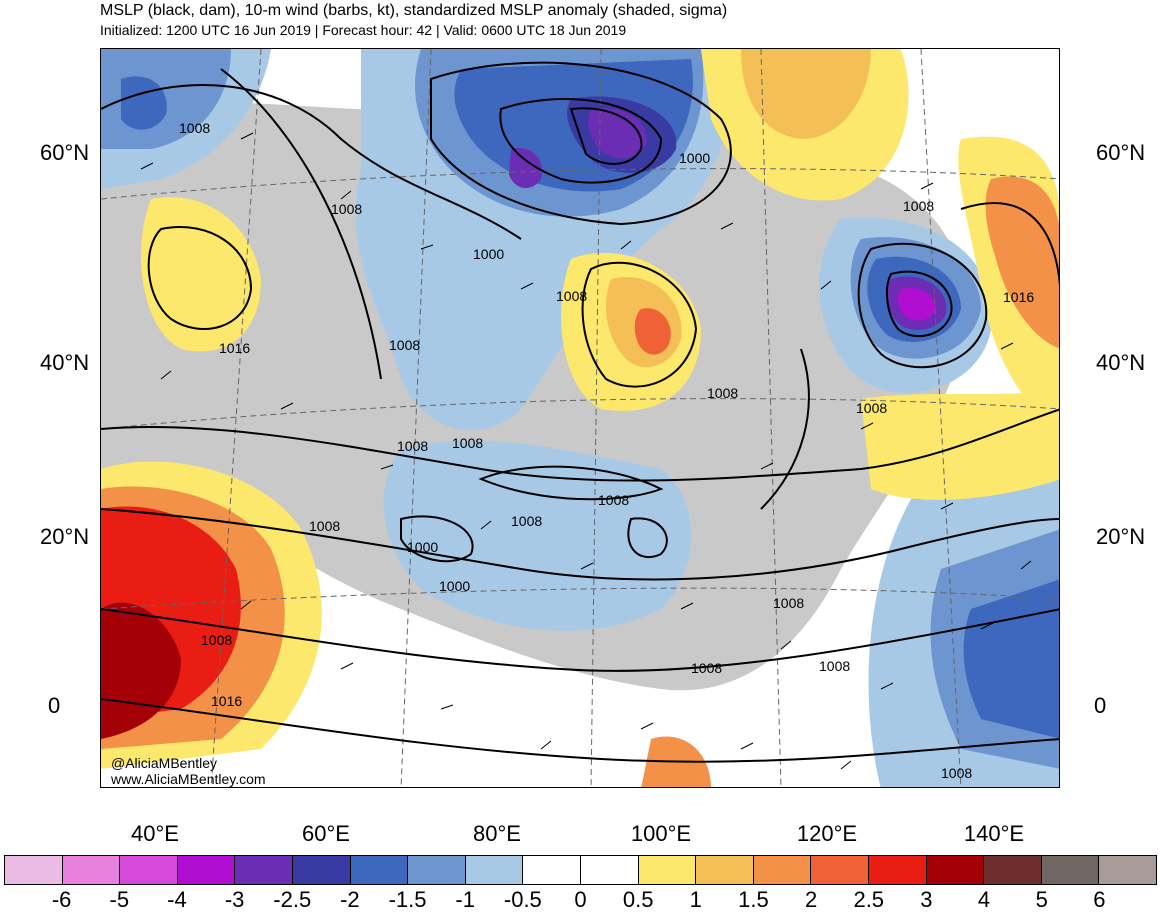 This screenshot has height=913, width=1160. Describe the element at coordinates (869, 899) in the screenshot. I see `colorbar-tick-label: 2.5` at that location.